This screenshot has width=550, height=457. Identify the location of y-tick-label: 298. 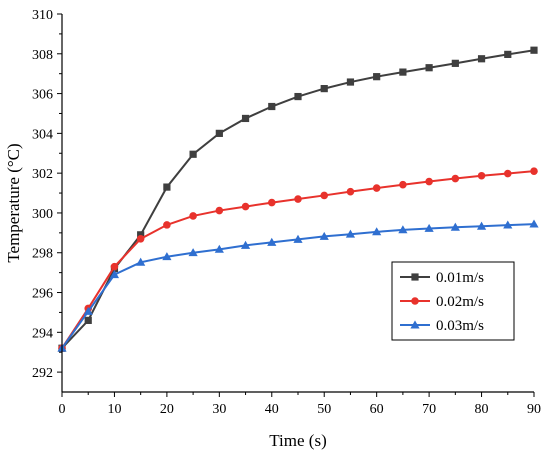
(42, 254).